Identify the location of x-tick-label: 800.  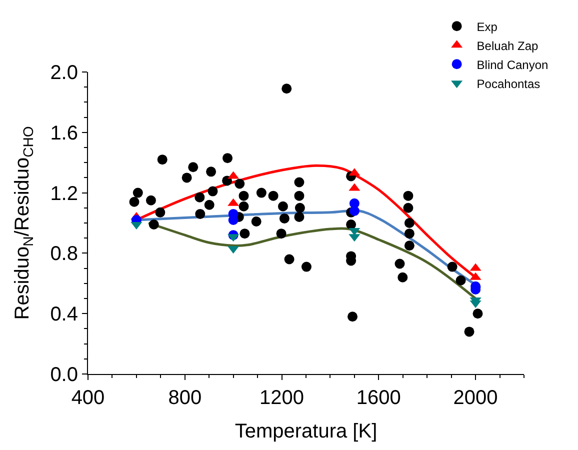
(185, 398).